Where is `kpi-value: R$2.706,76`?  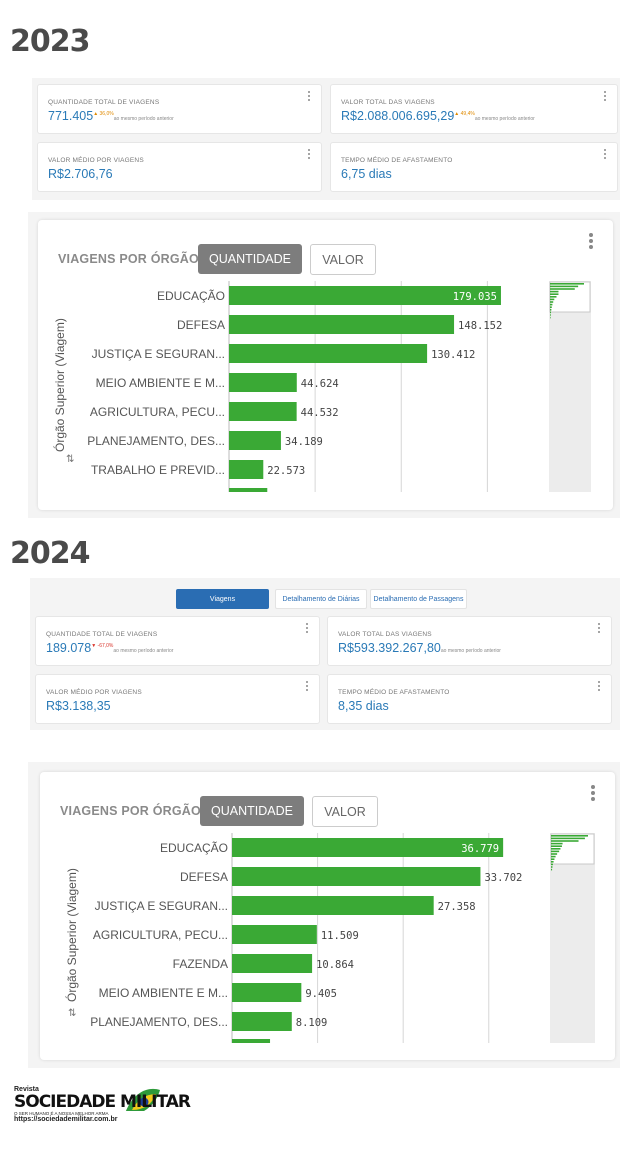
kpi-value: R$2.706,76 is located at coordinates (80, 174).